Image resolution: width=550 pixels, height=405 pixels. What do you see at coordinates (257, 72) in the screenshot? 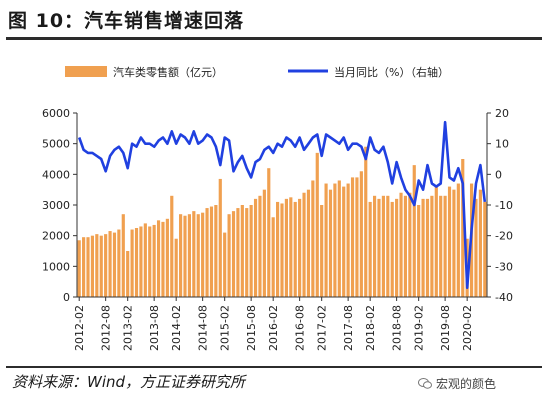
I see `legend: 汽车类零售额（亿元） 当月同比（%）（右轴）` at bounding box center [257, 72].